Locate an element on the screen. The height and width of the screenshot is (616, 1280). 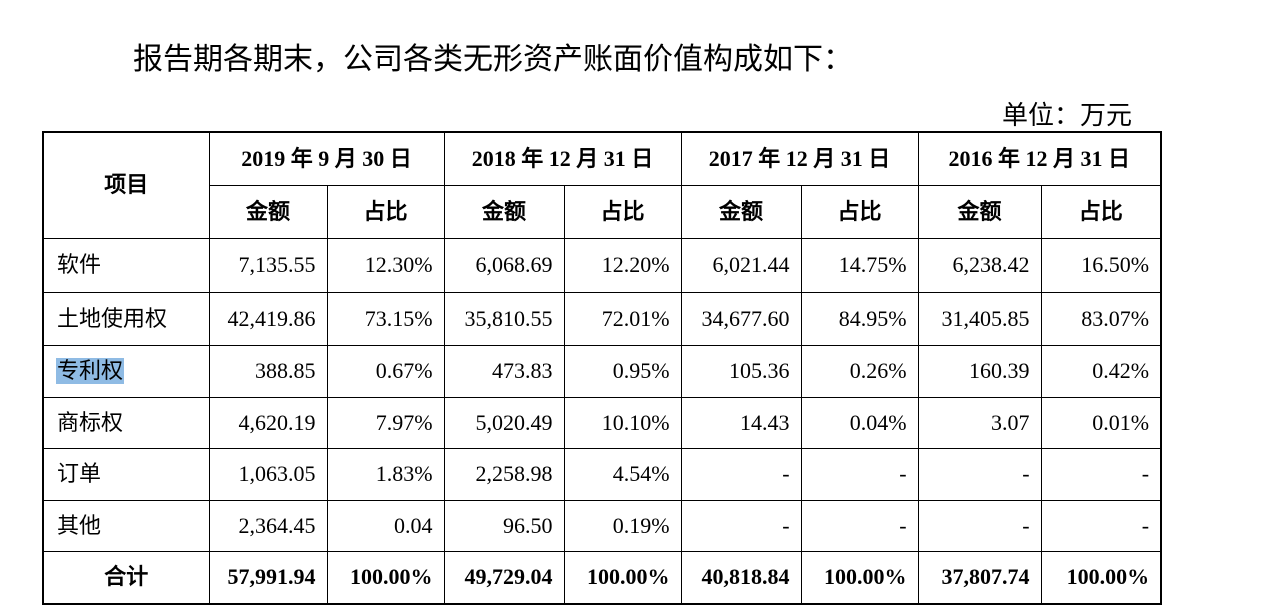
unit-label: 单位：万元 is located at coordinates (1066, 115).